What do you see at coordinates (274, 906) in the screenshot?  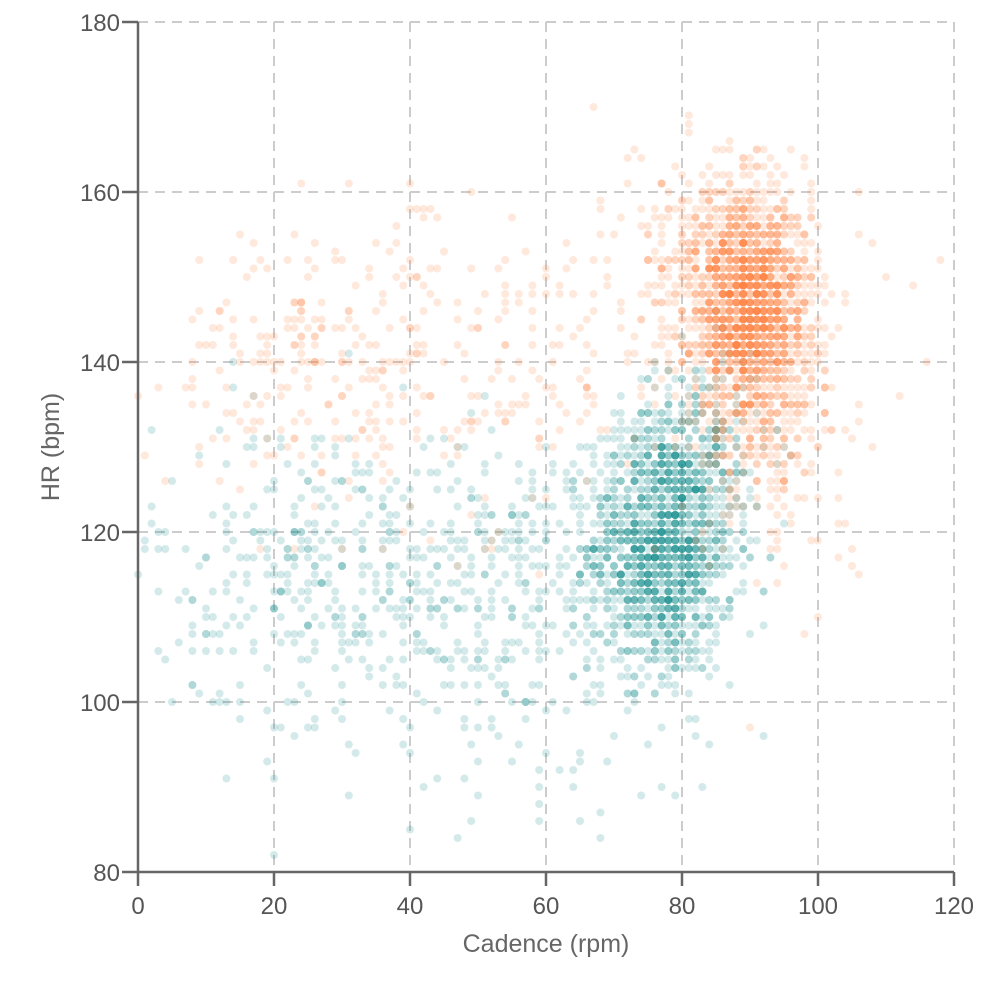 I see `x-tick-label: 20` at bounding box center [274, 906].